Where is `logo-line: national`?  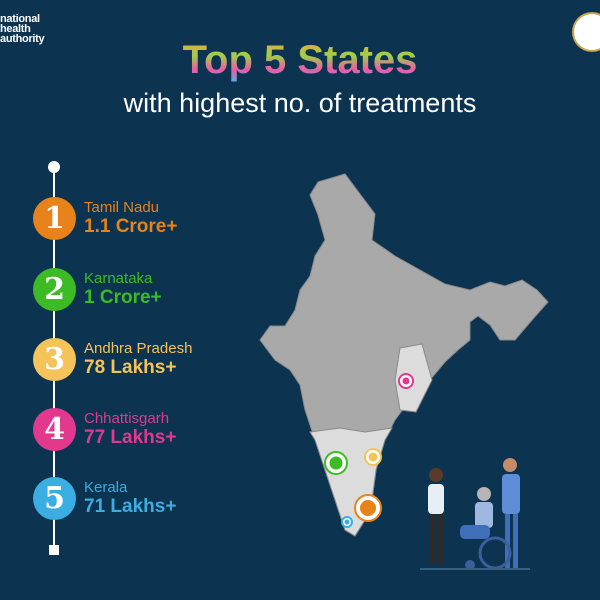 logo-line: national is located at coordinates (20, 19).